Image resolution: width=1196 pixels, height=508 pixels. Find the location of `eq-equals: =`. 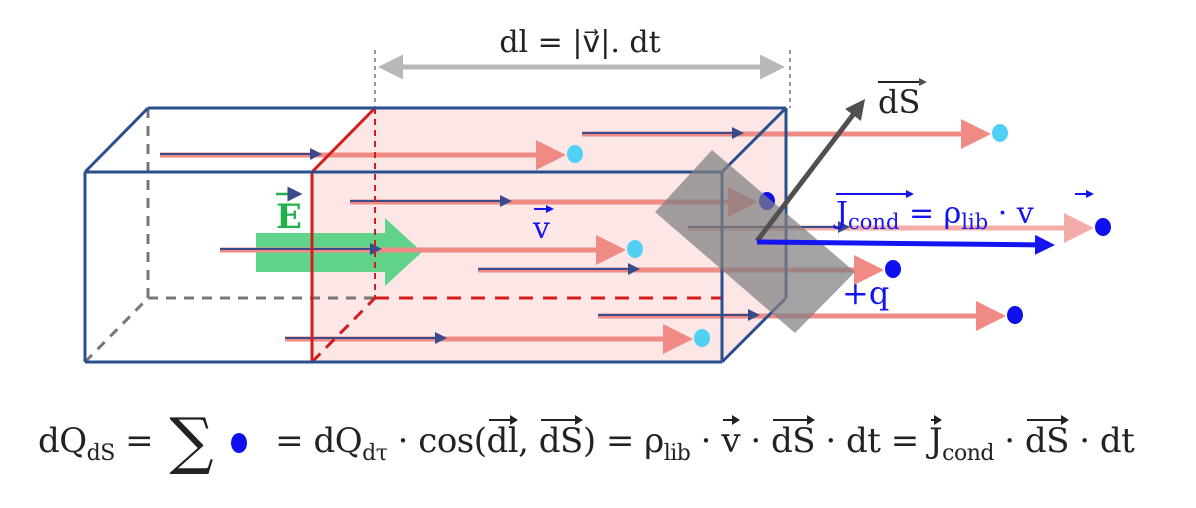

eq-equals: = is located at coordinates (139, 441).